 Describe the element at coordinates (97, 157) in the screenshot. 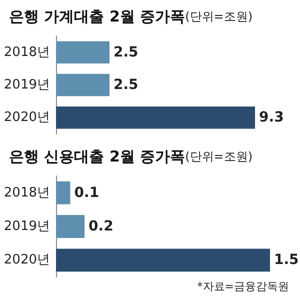

I see `chart-title: 은행 신용대출 2월 증가폭` at that location.